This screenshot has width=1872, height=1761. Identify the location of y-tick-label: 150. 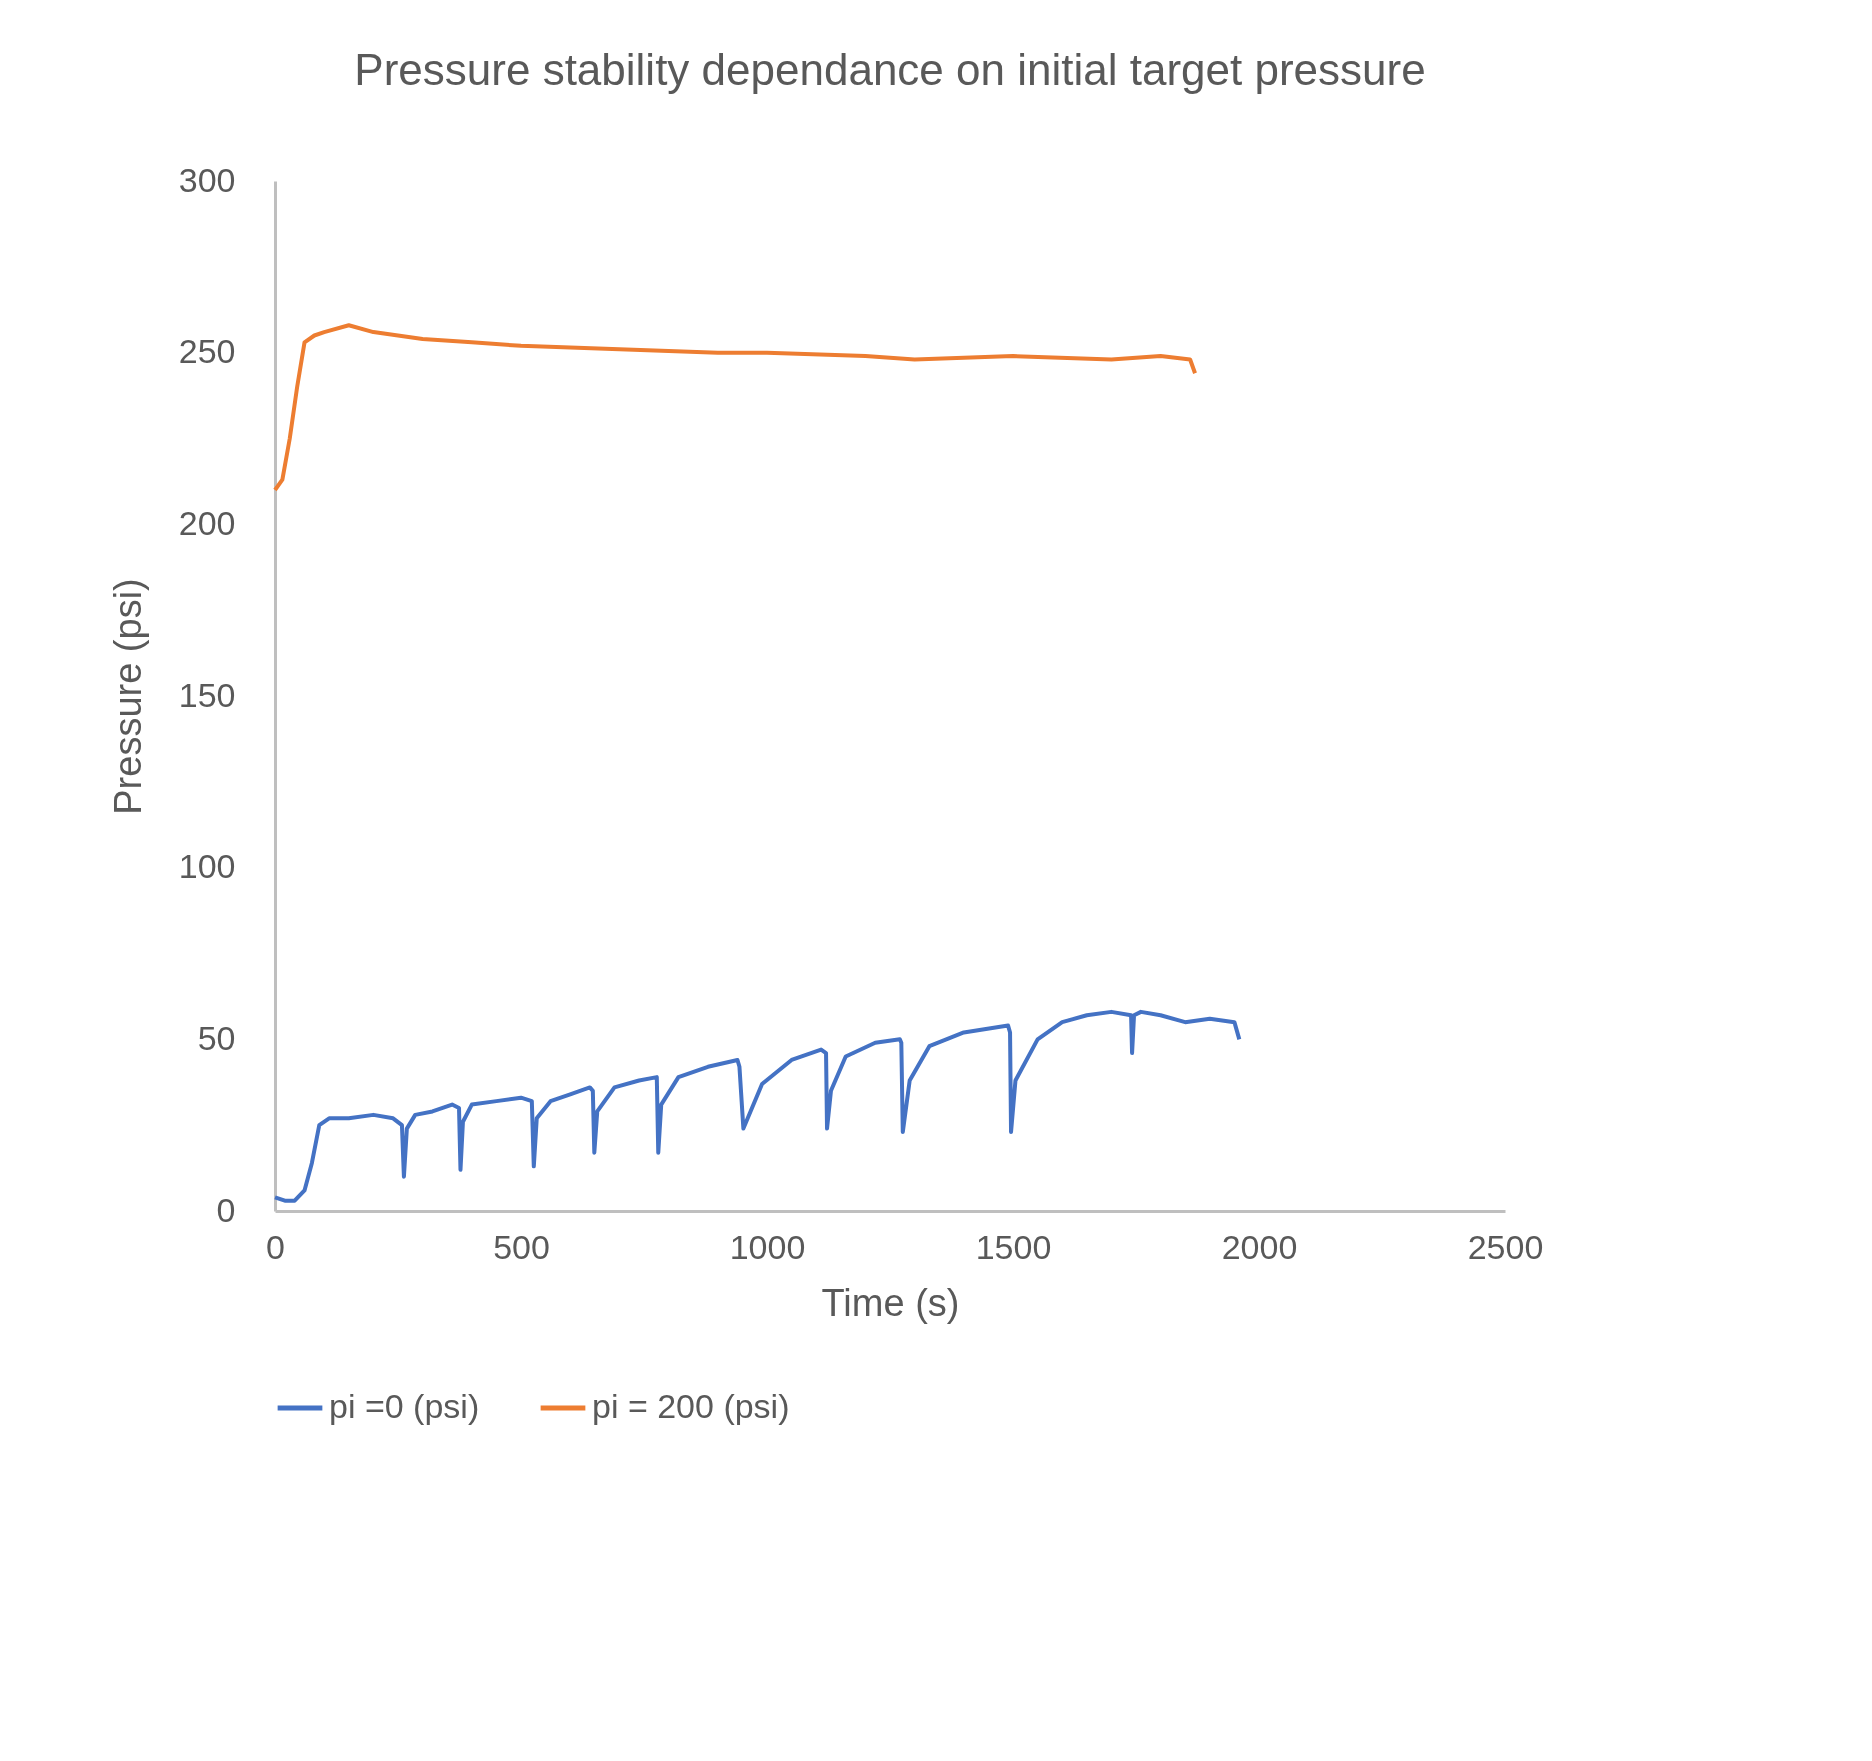
(207, 694).